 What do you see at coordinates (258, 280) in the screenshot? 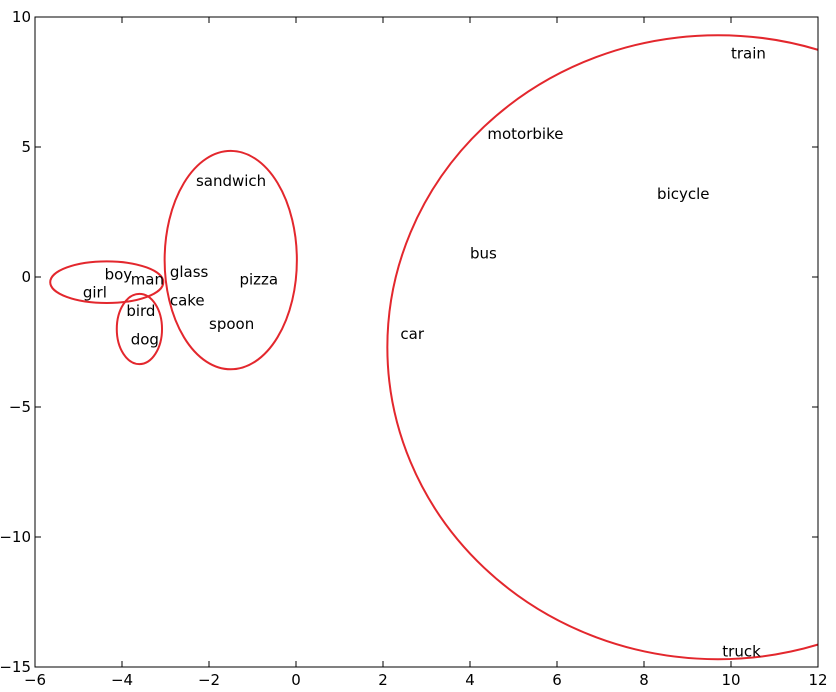
I see `point-label-pizza: pizza` at bounding box center [258, 280].